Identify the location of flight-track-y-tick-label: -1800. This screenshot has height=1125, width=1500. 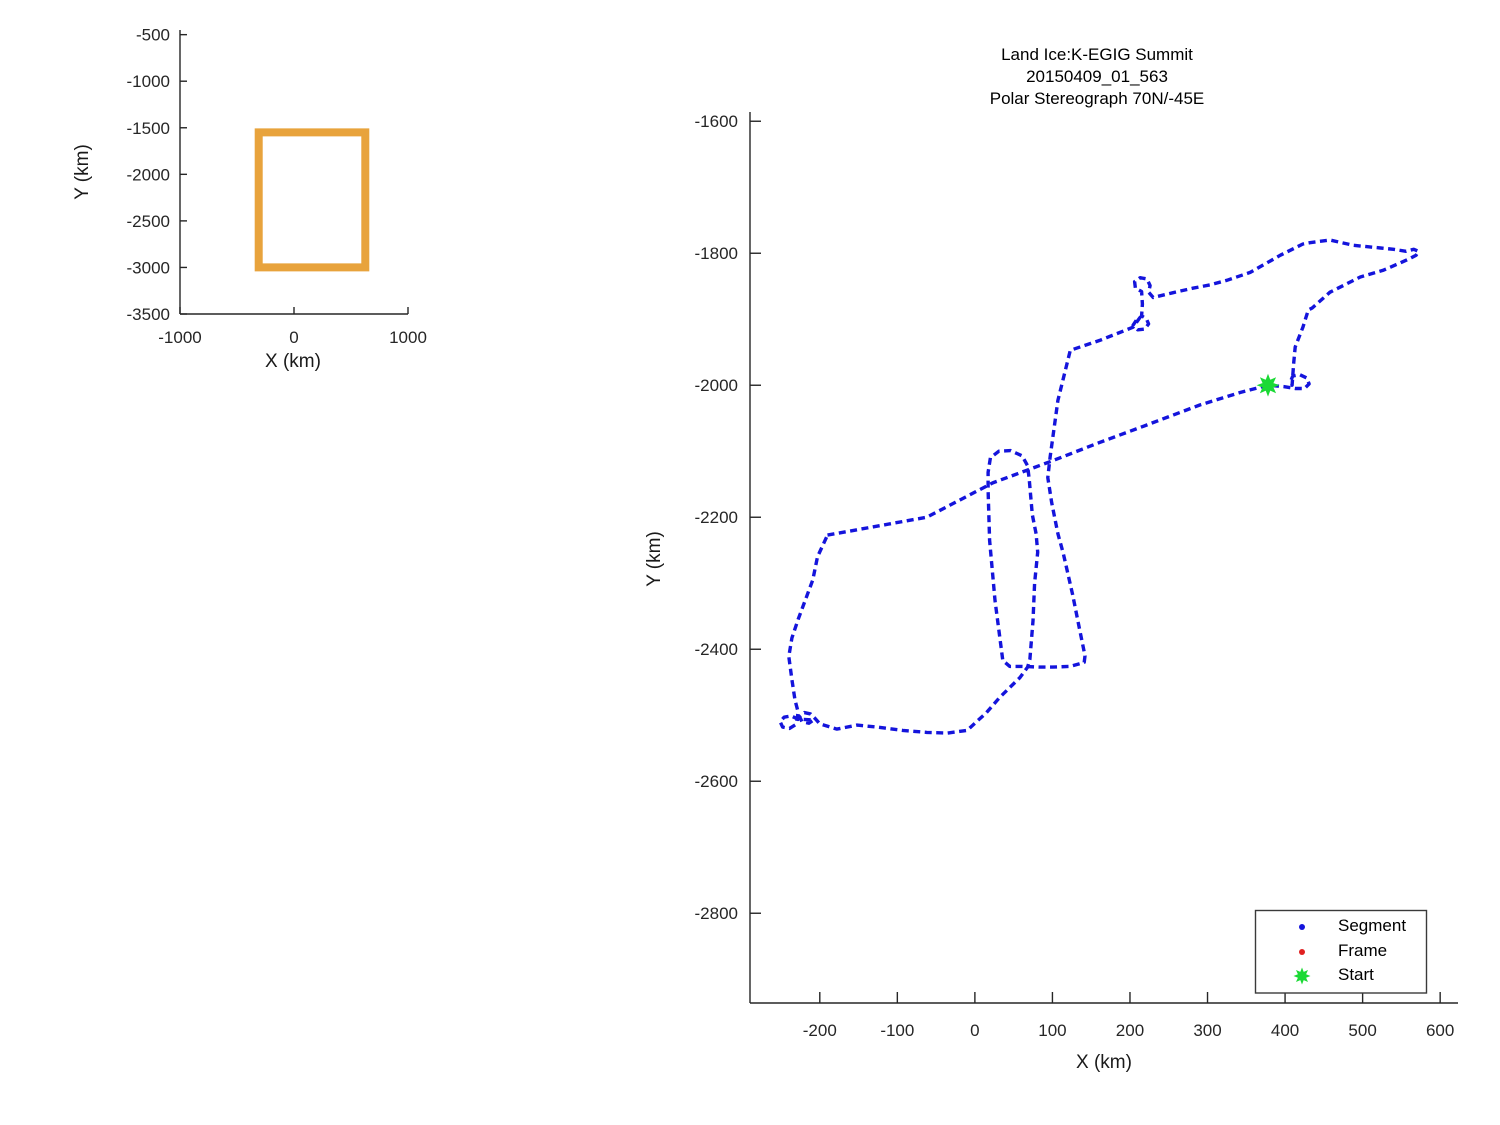
(716, 253).